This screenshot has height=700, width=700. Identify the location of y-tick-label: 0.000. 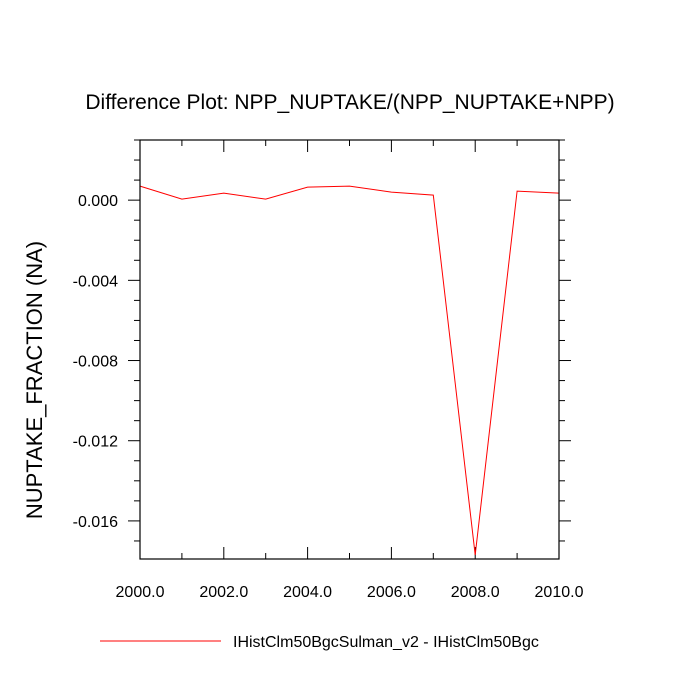
(98, 201).